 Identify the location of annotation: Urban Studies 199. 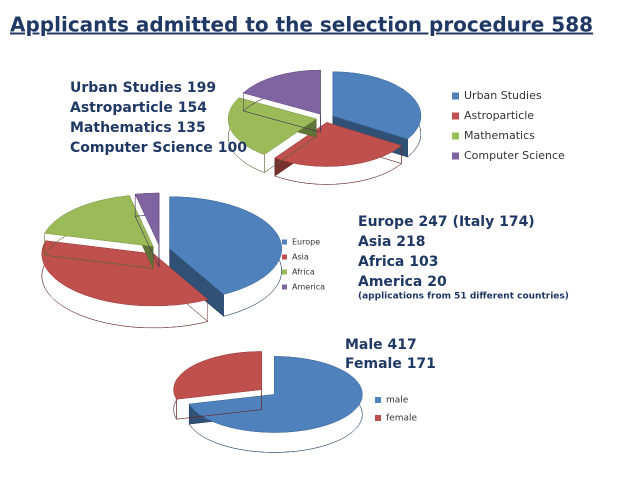
(143, 88).